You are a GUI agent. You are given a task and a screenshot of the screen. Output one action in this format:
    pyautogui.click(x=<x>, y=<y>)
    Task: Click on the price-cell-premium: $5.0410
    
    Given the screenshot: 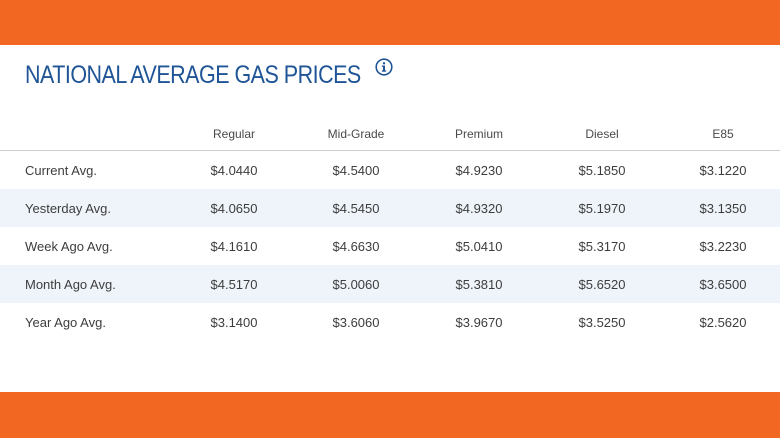 What is the action you would take?
    pyautogui.click(x=479, y=246)
    